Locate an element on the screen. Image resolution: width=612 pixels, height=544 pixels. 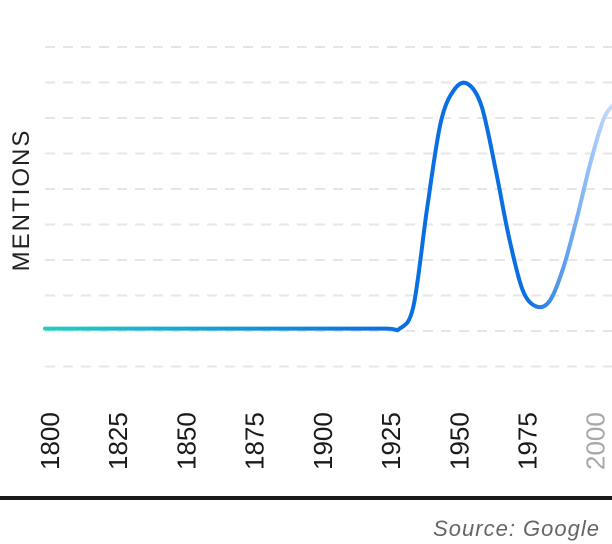
x-tick-label: 2000 is located at coordinates (596, 441).